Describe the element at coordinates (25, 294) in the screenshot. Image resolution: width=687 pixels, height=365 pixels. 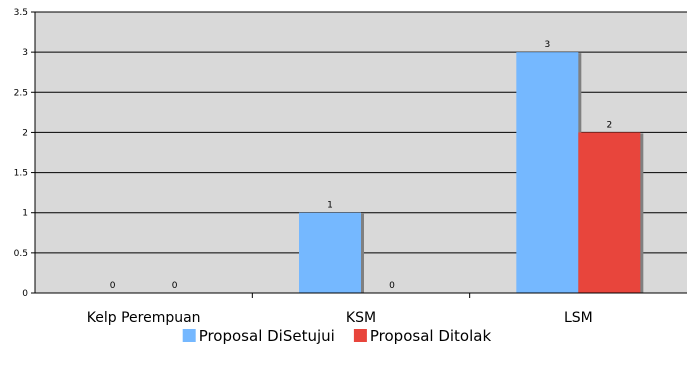
I see `y-tick-label: 0` at that location.